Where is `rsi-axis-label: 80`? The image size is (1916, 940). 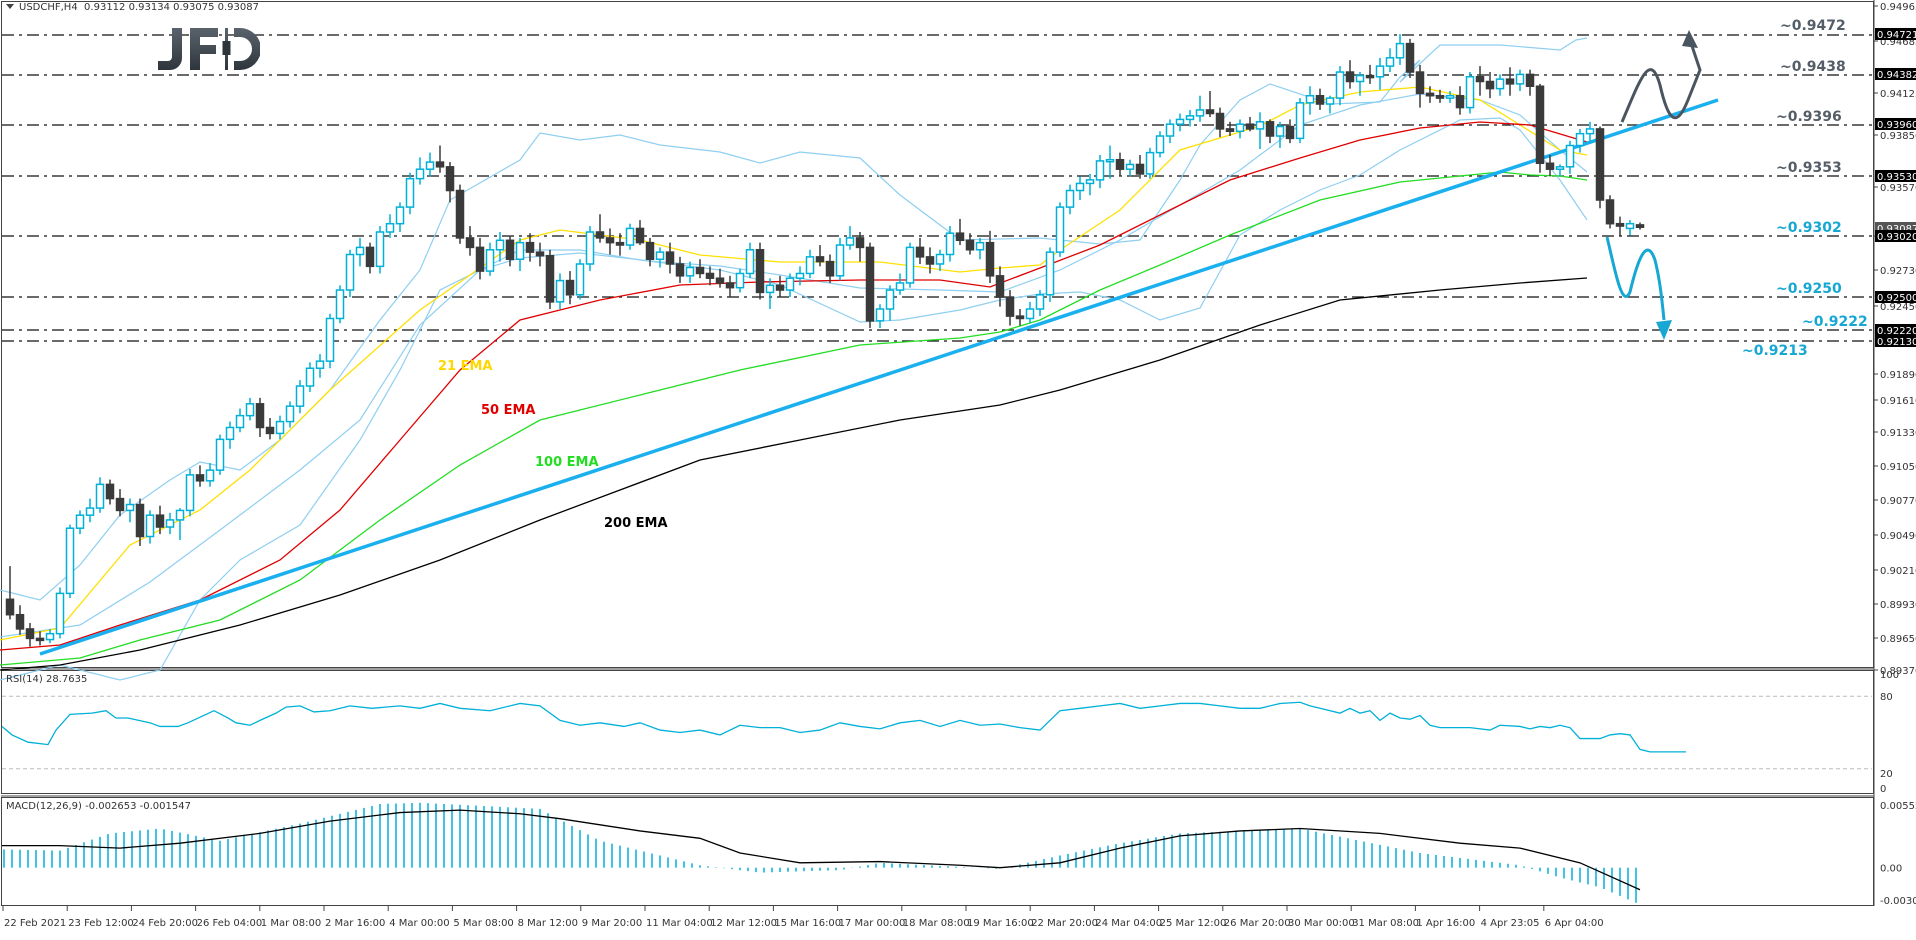
rsi-axis-label: 80 is located at coordinates (1886, 697).